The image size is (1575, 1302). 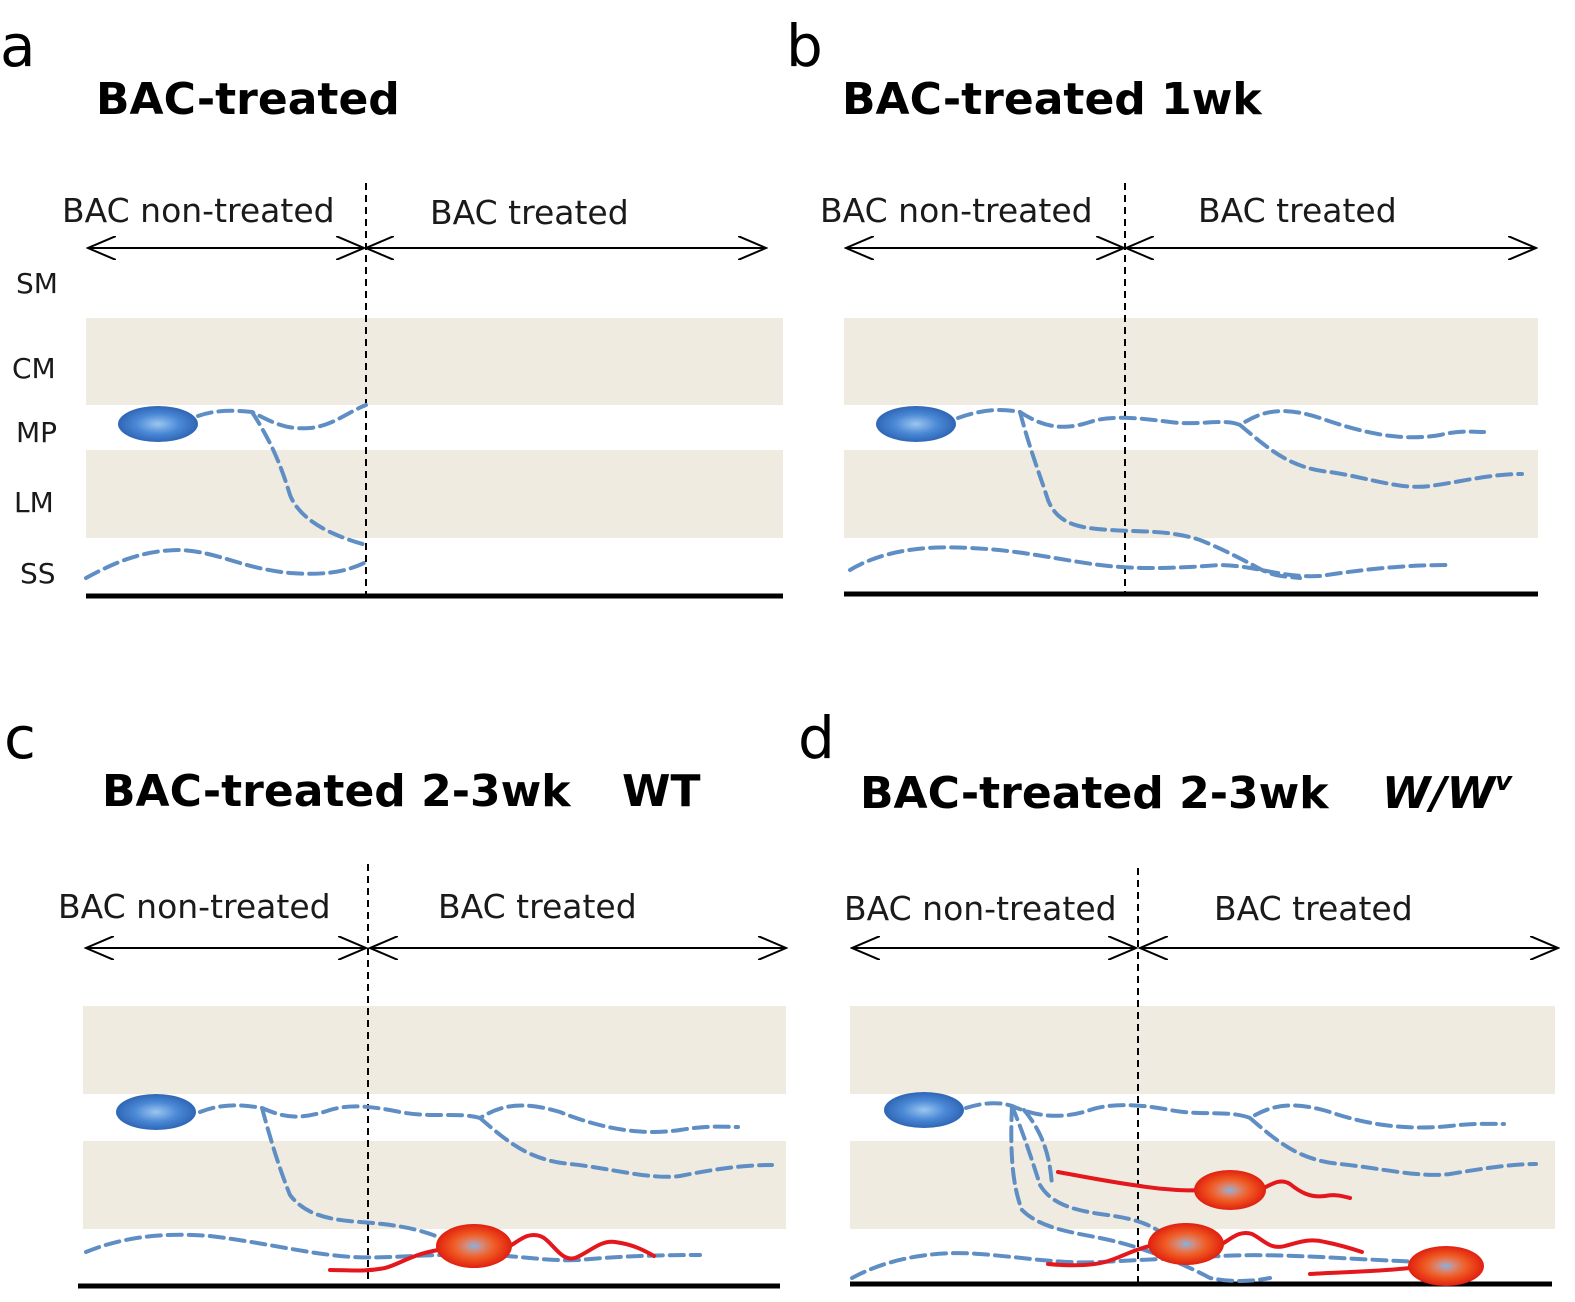 I want to click on panel-c-ss-fiber, so click(x=393, y=1247).